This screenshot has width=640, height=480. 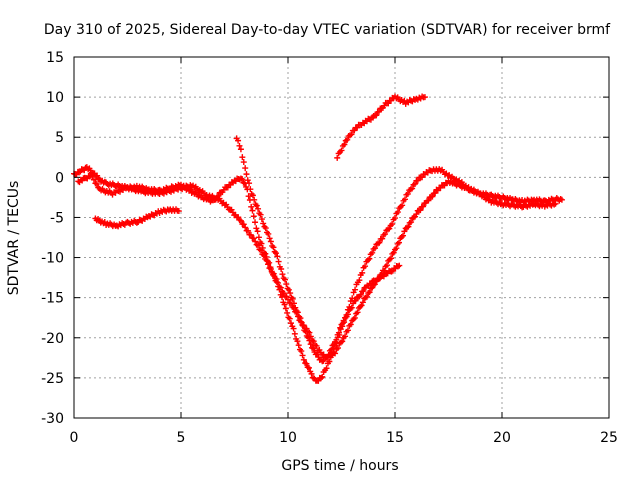 I want to click on x-tick-label: 5, so click(x=181, y=438).